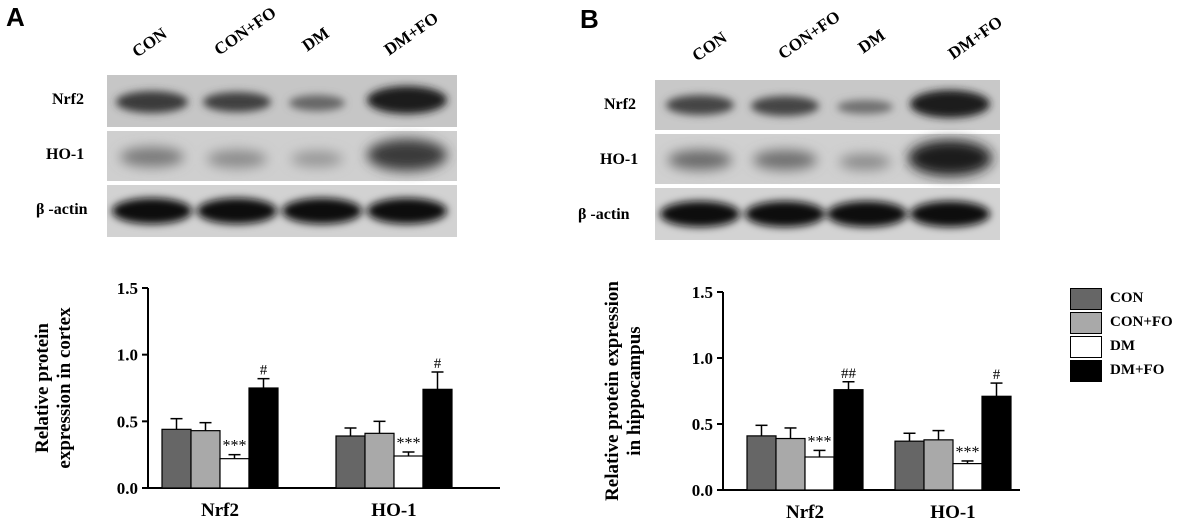 The width and height of the screenshot is (1200, 529). What do you see at coordinates (15, 17) in the screenshot?
I see `panel-letter-a: A` at bounding box center [15, 17].